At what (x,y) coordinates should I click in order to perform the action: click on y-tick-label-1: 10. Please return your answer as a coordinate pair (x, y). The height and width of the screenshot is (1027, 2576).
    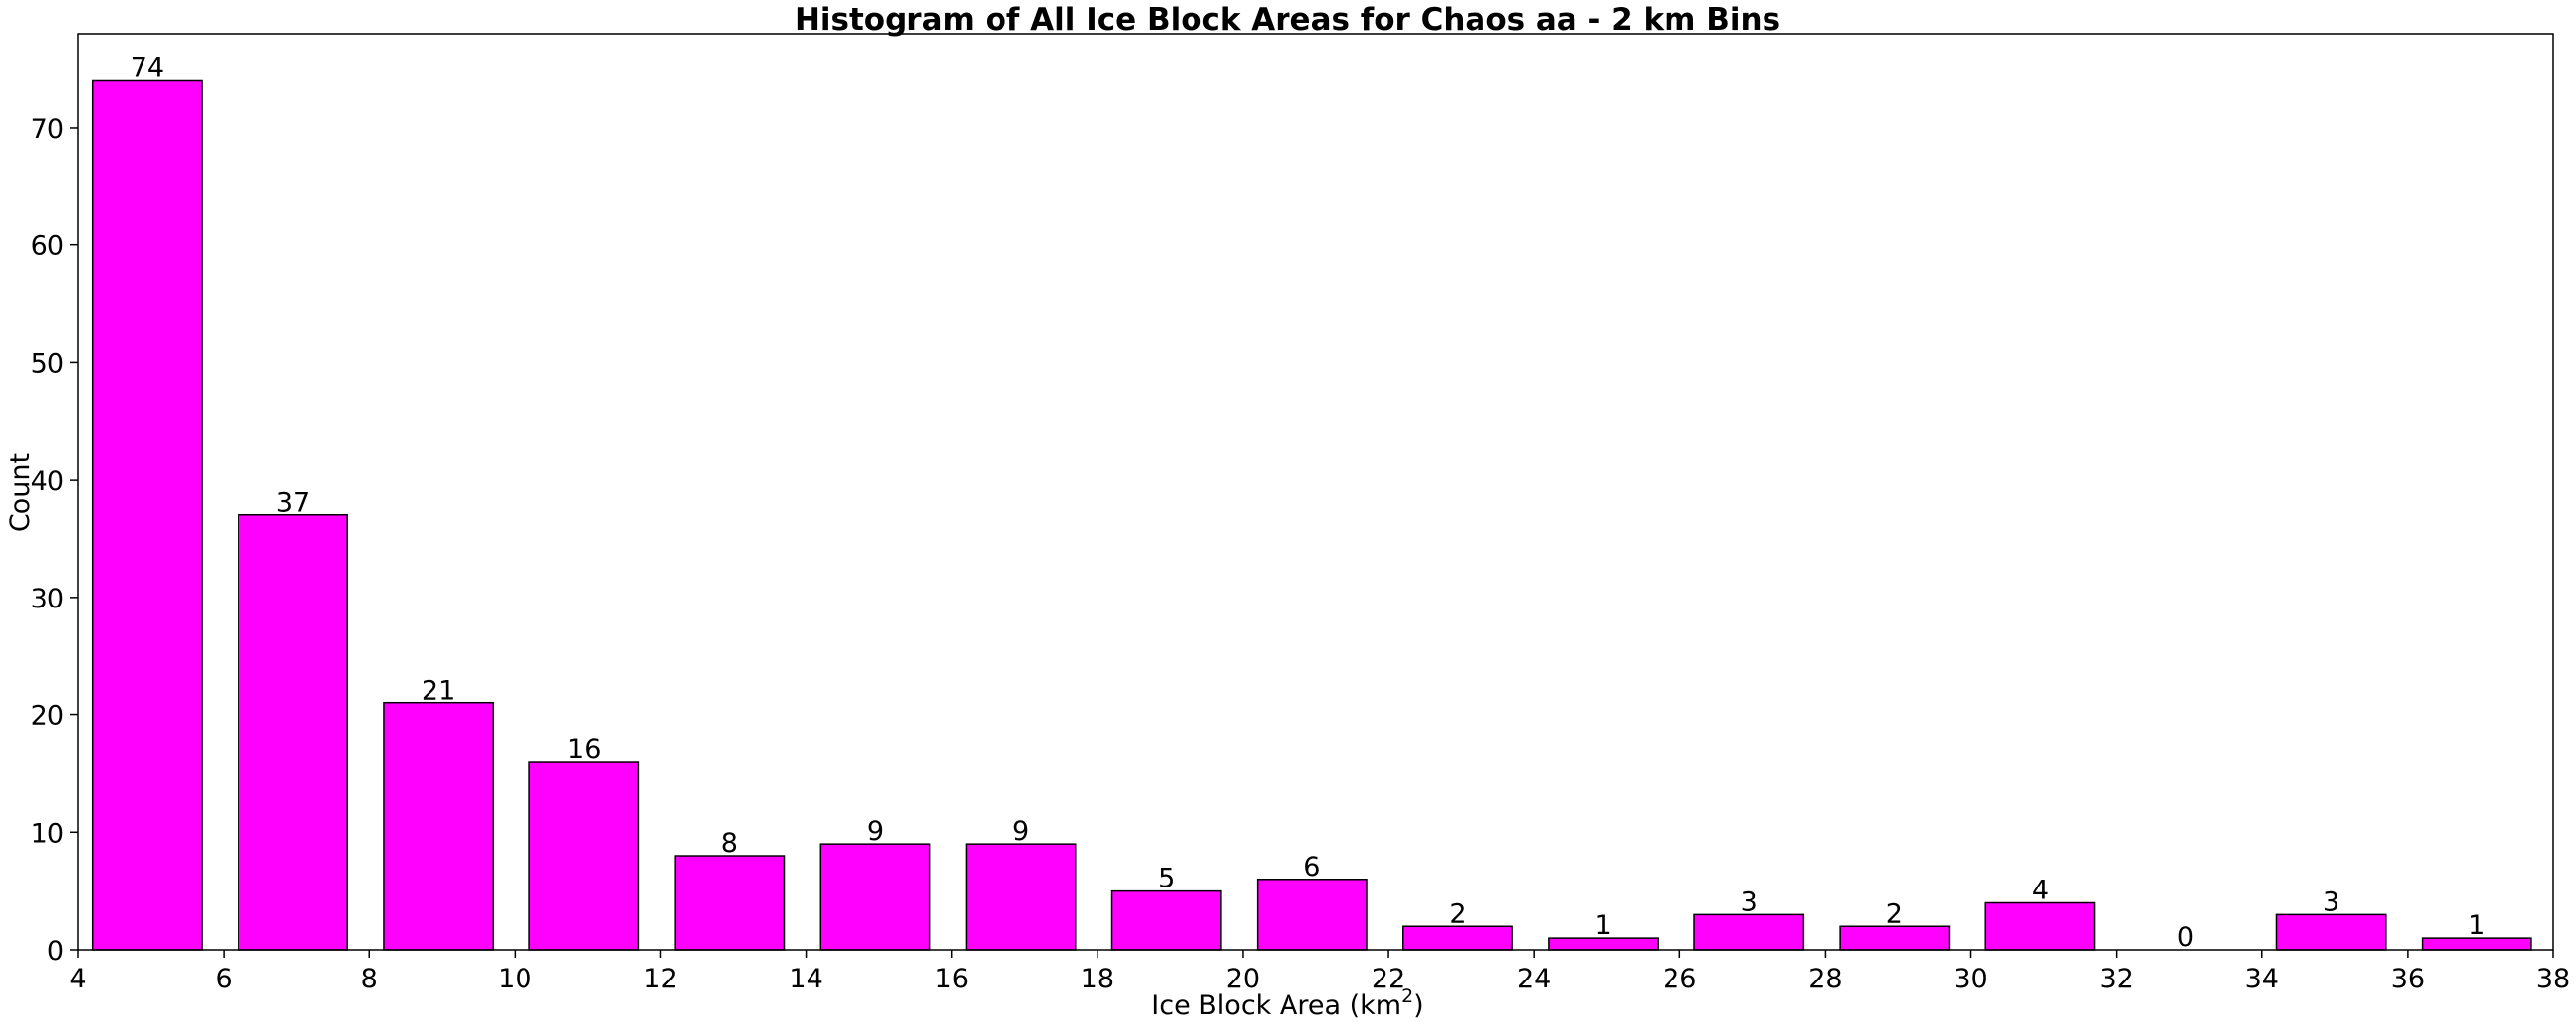
    Looking at the image, I should click on (47, 834).